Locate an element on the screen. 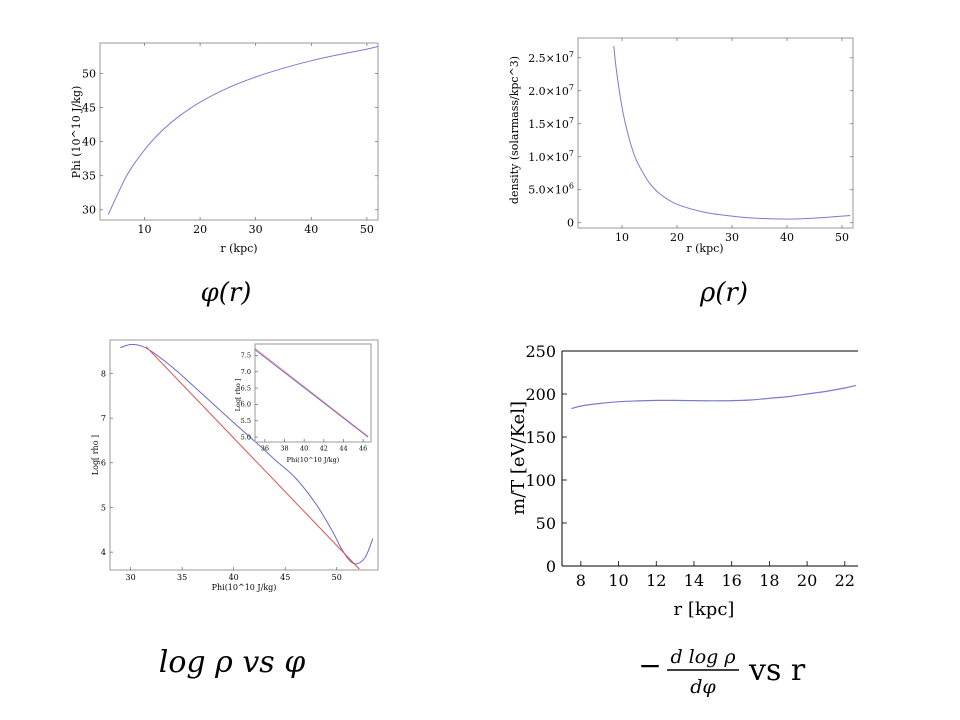  y-tick-label: 2.5×10⁷ is located at coordinates (551, 57).